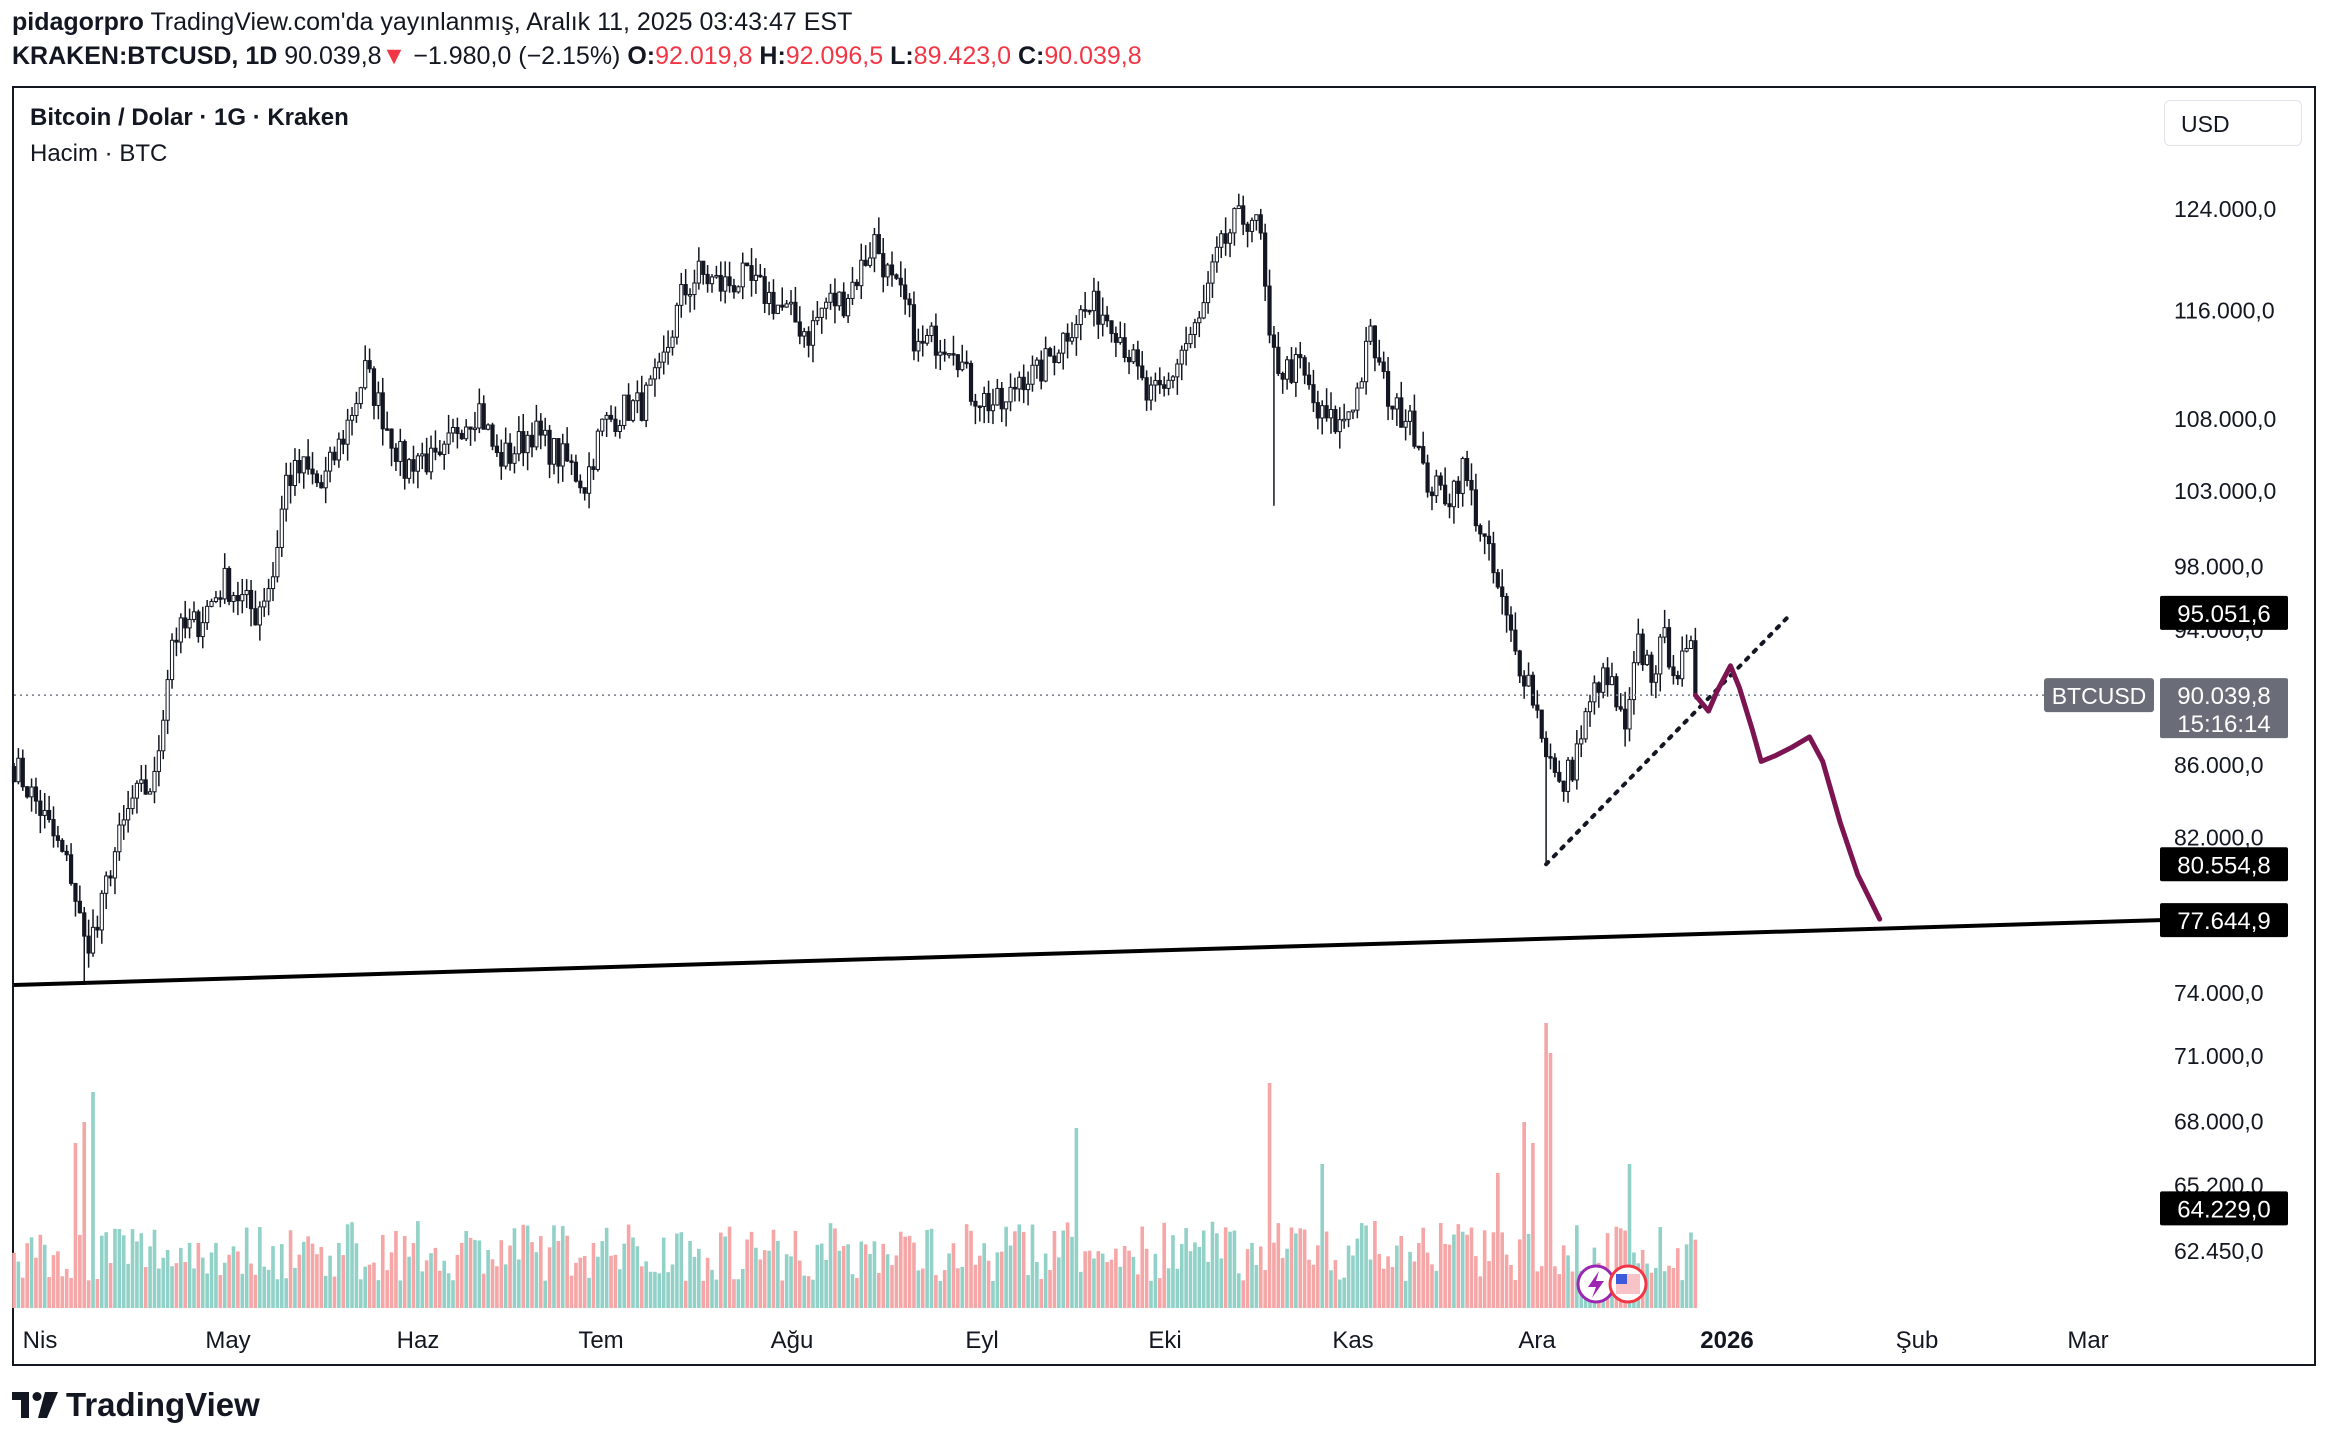 The width and height of the screenshot is (2328, 1440). What do you see at coordinates (145, 56) in the screenshot?
I see `symbol-label: KRAKEN:BTCUSD, 1D` at bounding box center [145, 56].